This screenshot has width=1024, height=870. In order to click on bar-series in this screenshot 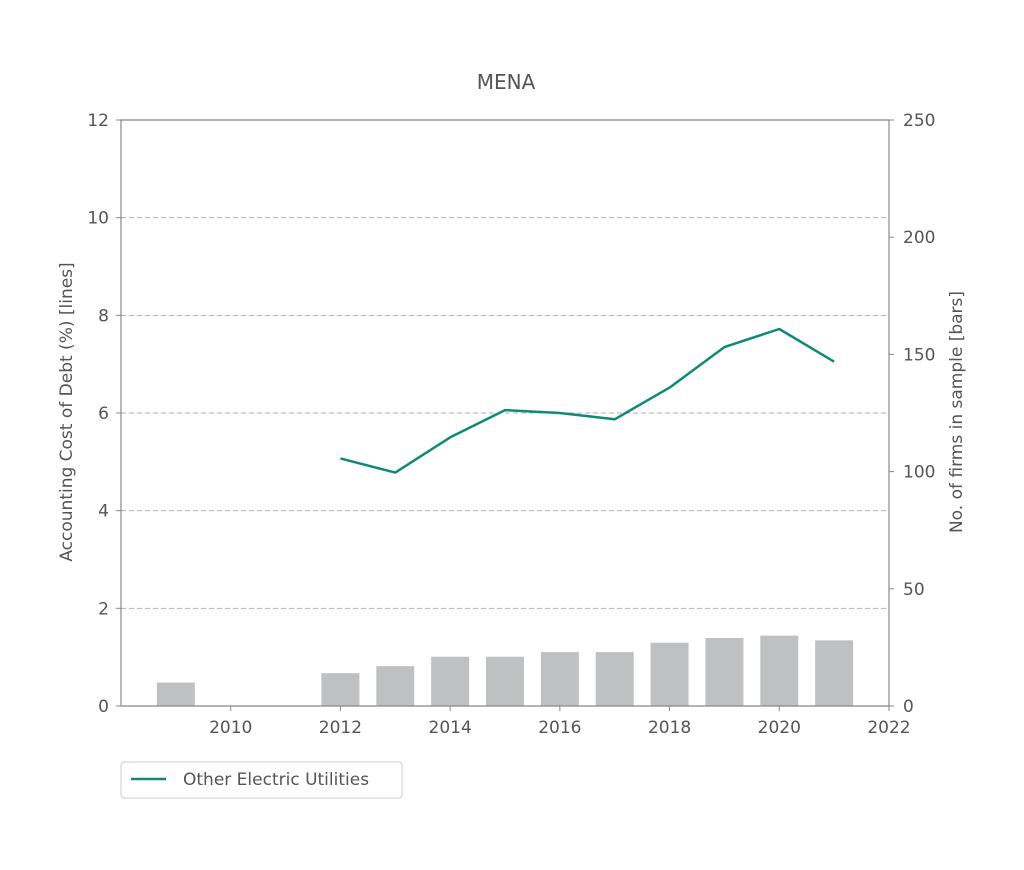, I will do `click(505, 670)`.